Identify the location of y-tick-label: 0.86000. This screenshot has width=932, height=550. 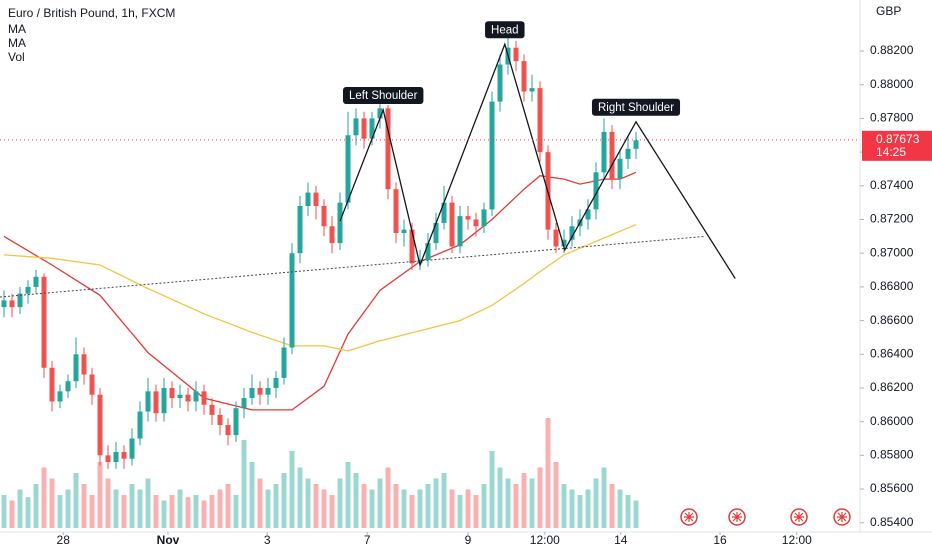
(892, 421).